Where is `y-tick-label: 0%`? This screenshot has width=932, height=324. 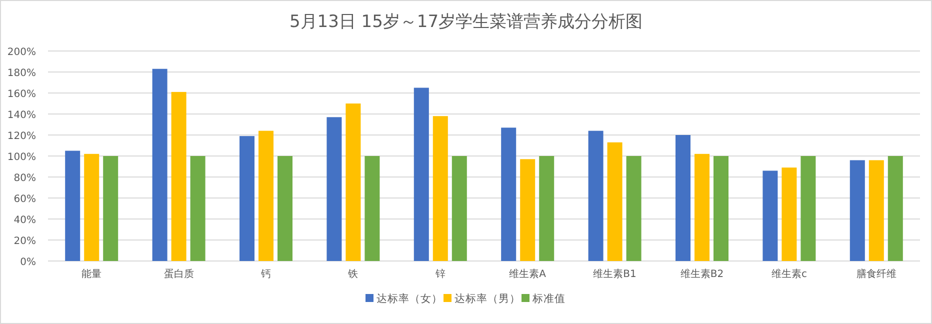
y-tick-label: 0% is located at coordinates (28, 262).